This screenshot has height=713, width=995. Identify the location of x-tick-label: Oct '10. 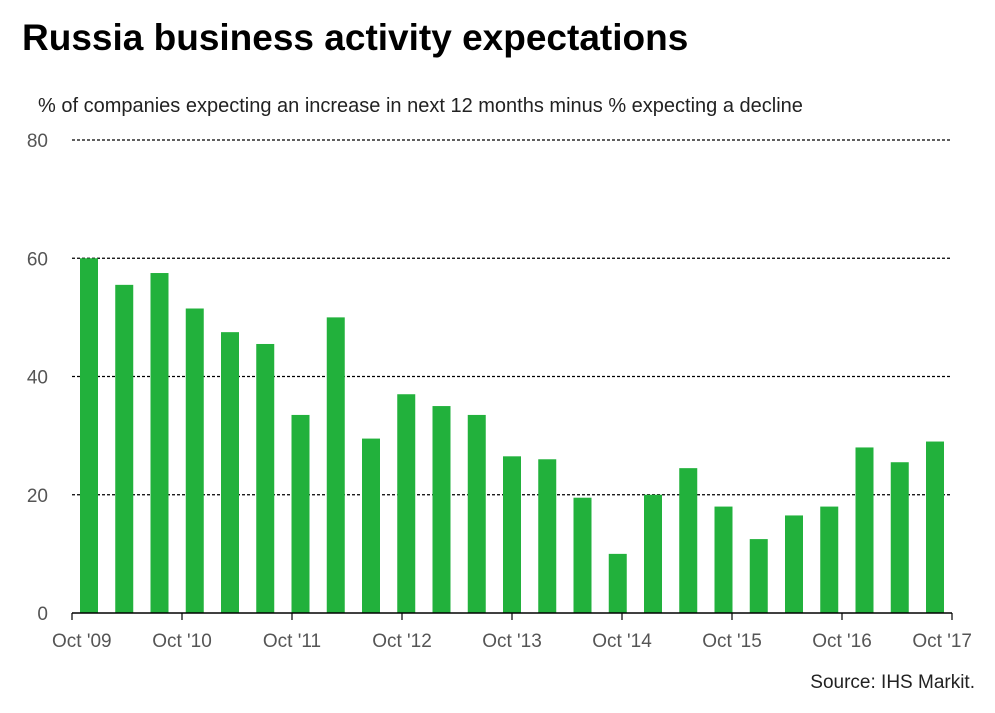
(182, 641).